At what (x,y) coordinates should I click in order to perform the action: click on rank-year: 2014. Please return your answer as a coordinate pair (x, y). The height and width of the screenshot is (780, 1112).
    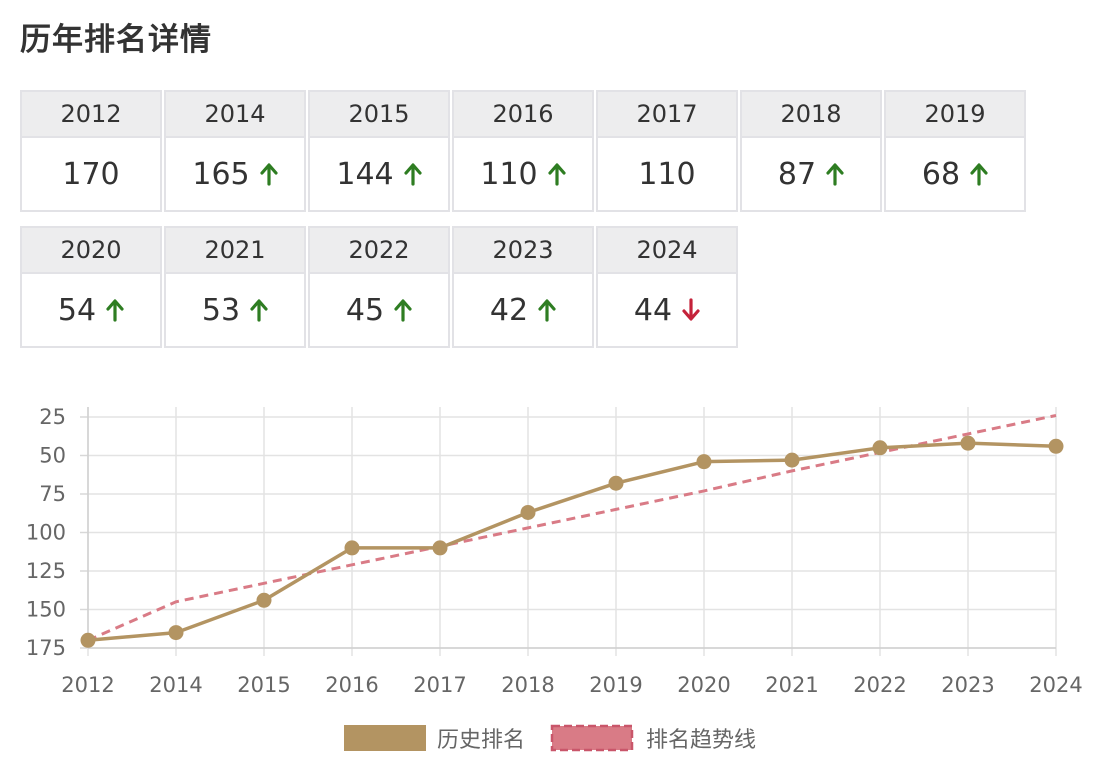
    Looking at the image, I should click on (235, 115).